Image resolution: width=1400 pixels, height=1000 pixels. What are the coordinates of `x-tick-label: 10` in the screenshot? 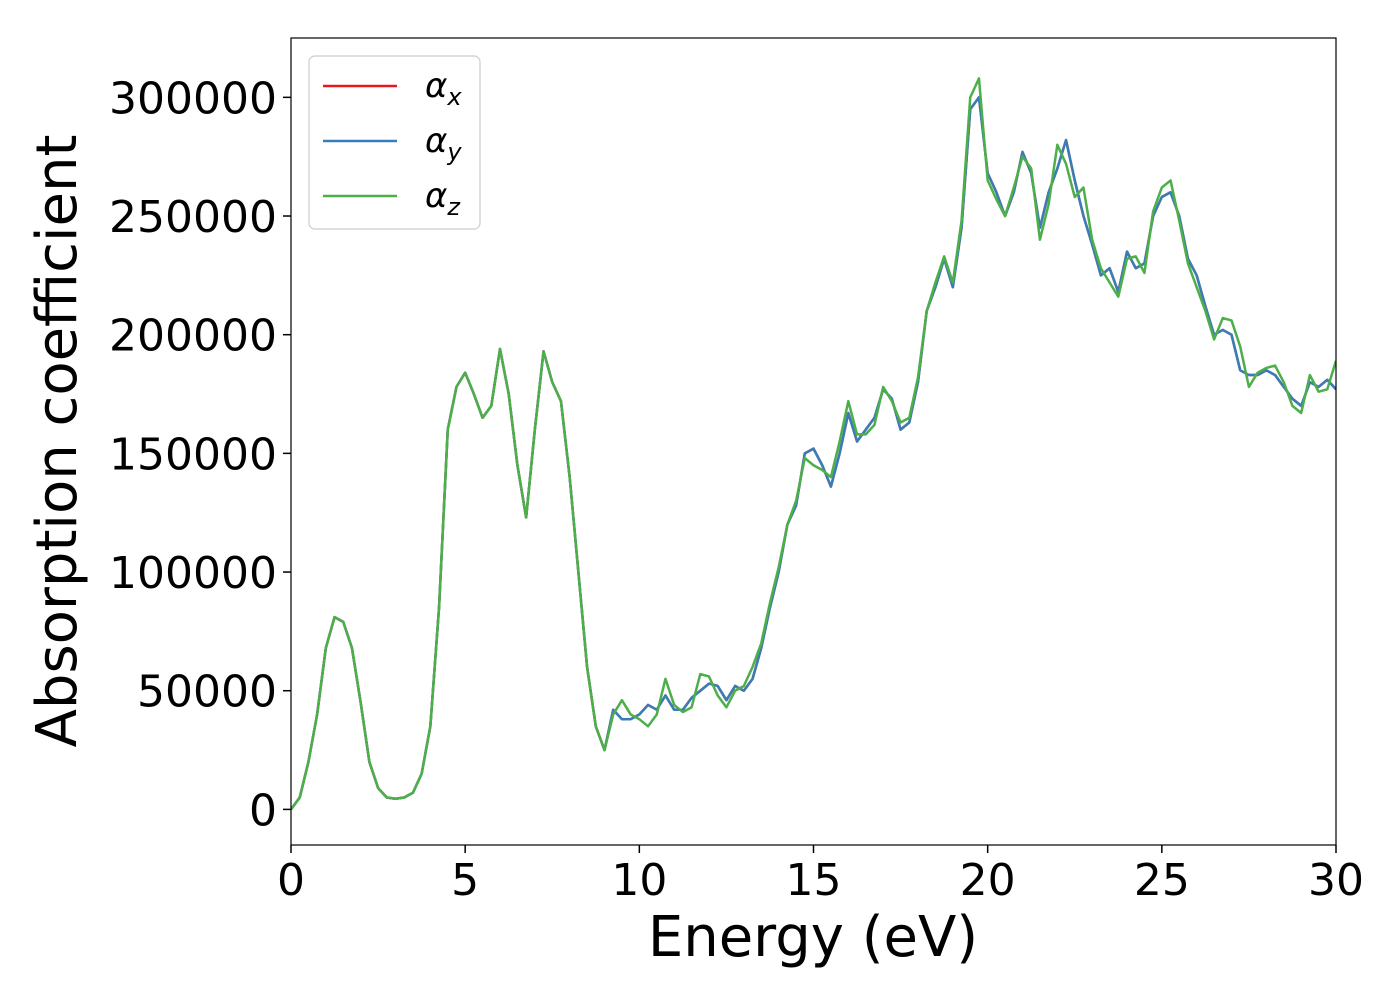 It's located at (639, 880).